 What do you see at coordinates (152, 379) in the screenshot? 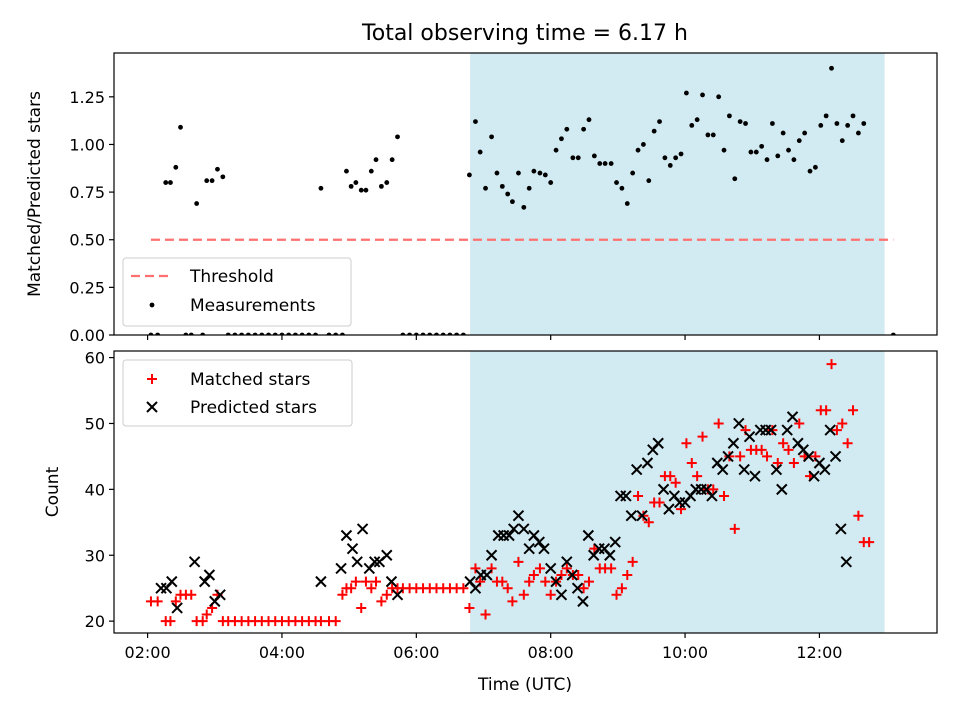
I see `legend-matched-swatch` at bounding box center [152, 379].